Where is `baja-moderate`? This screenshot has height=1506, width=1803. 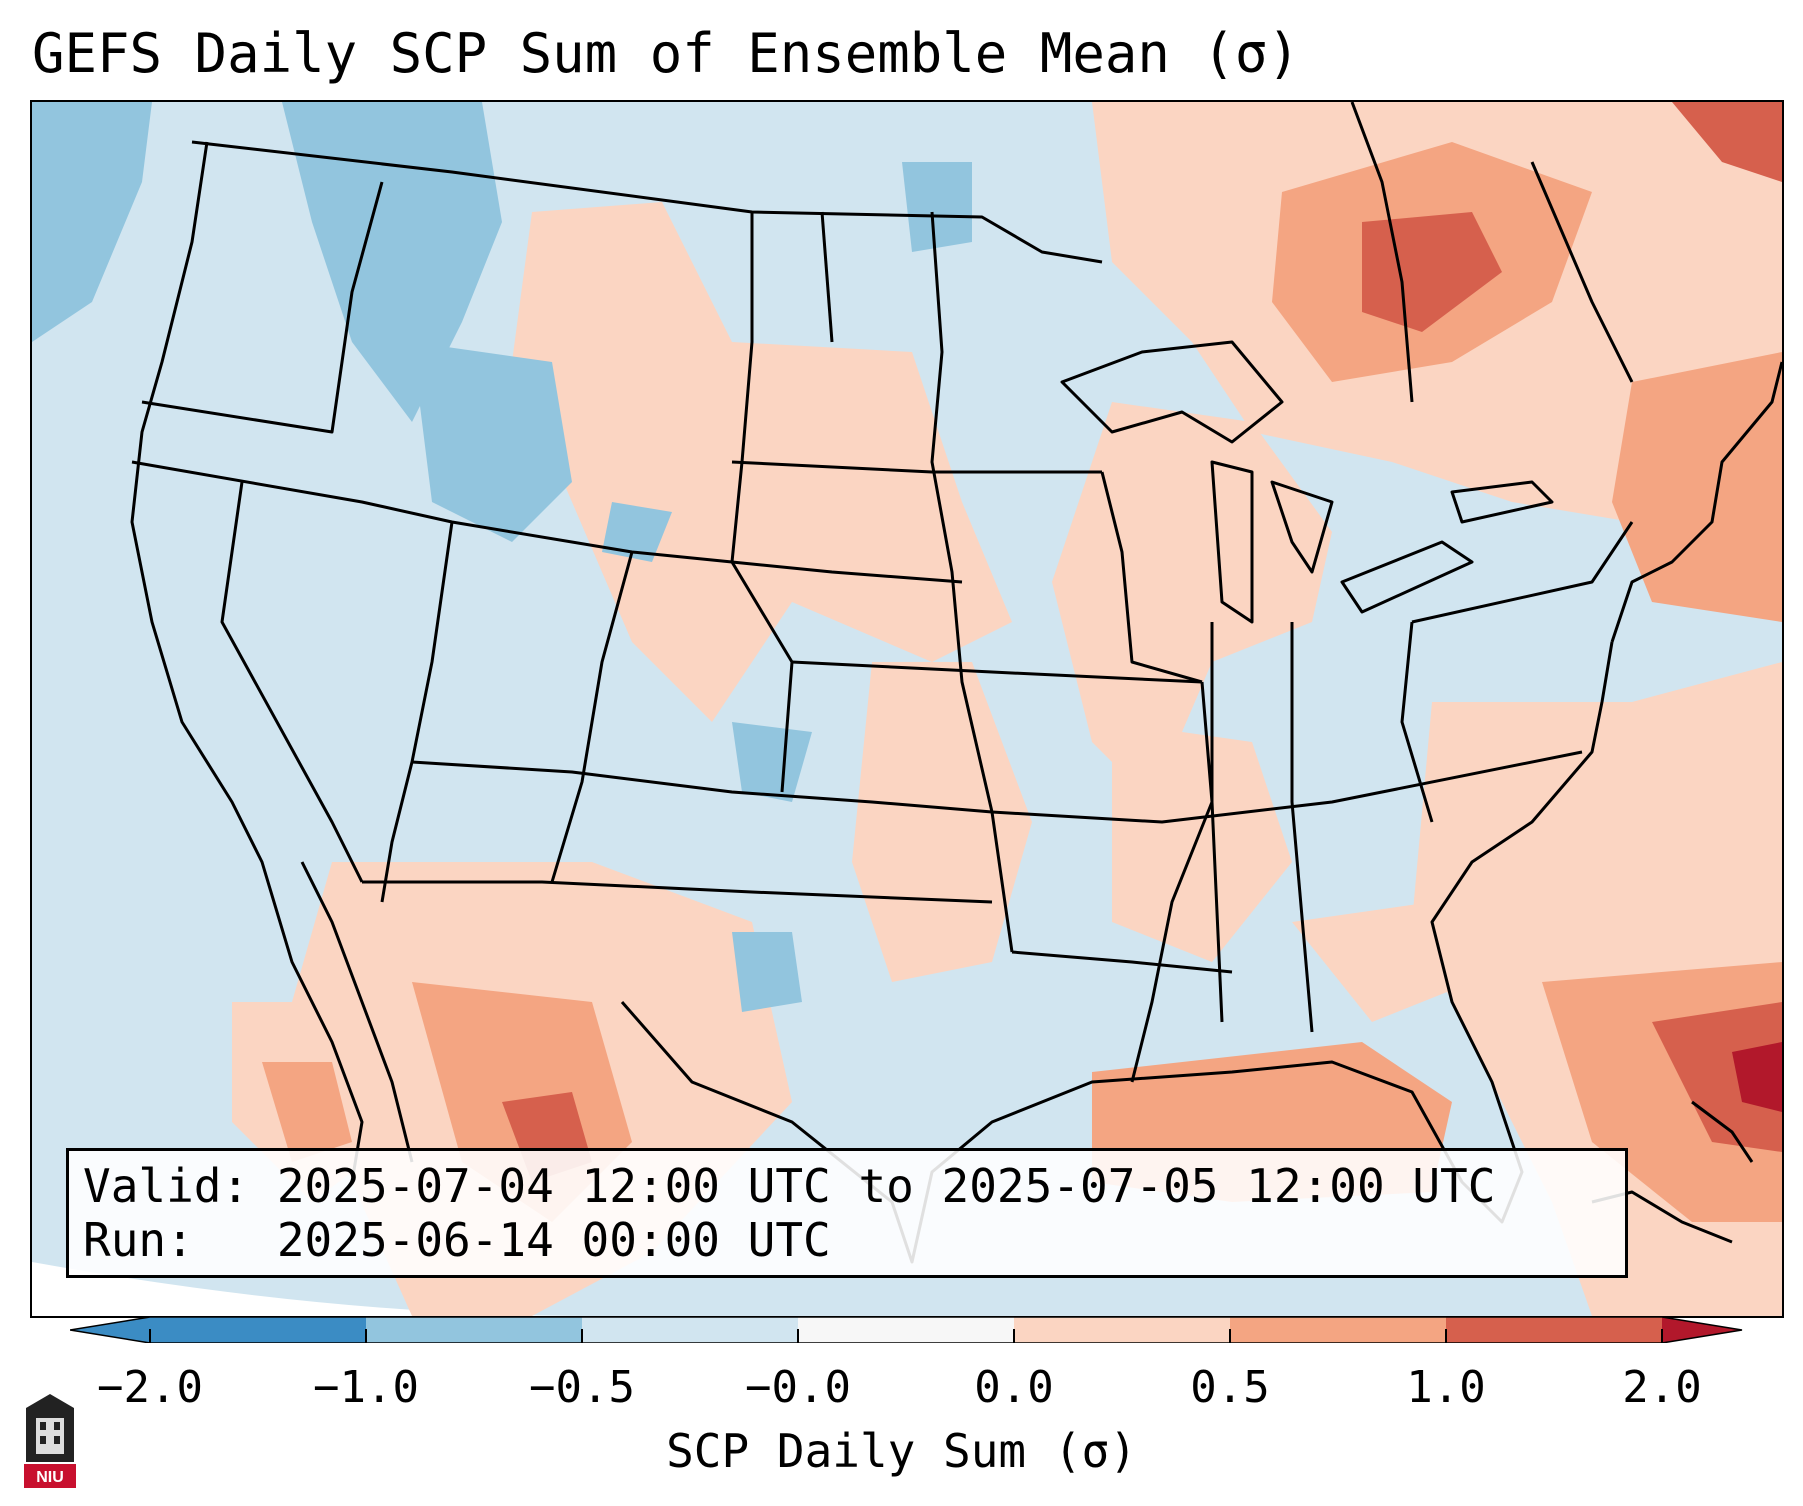
baja-moderate is located at coordinates (307, 1112).